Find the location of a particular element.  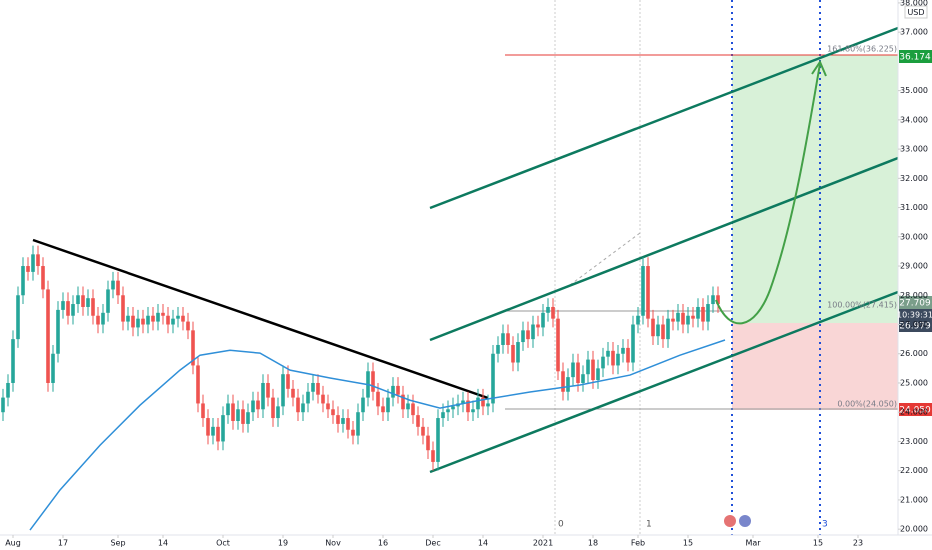

x-tick-label: 19 is located at coordinates (283, 543).